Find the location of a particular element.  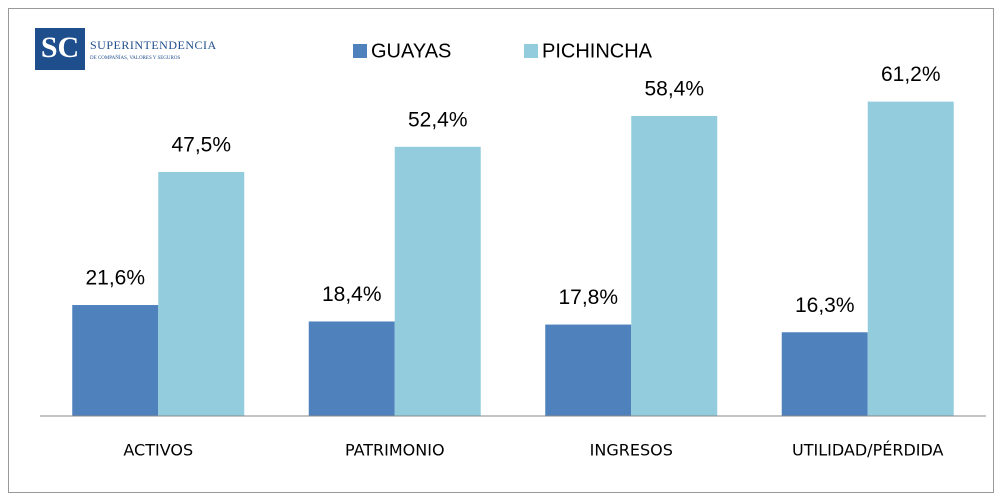

x-tick-label: ACTIVOS is located at coordinates (158, 450).